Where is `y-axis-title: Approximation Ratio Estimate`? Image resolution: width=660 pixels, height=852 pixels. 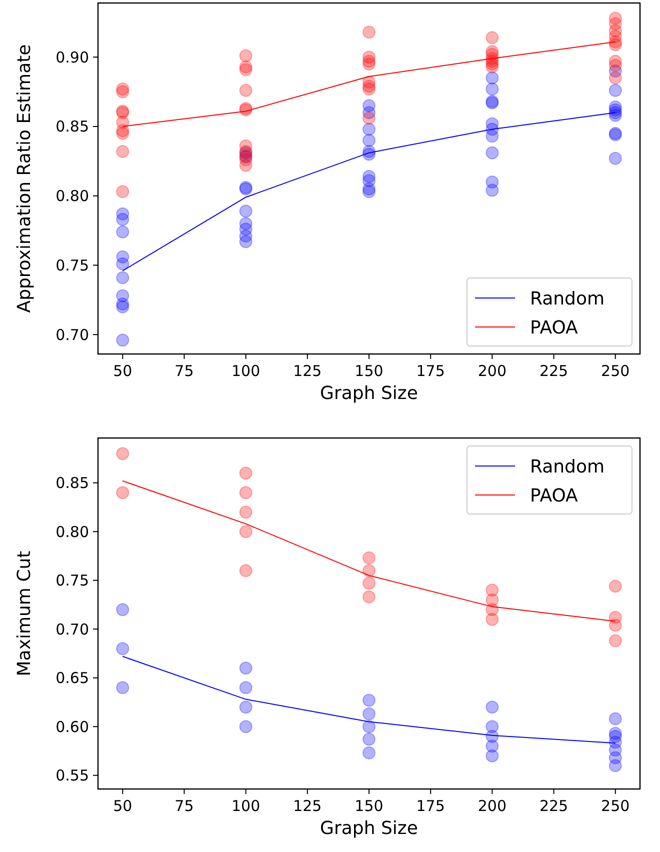 y-axis-title: Approximation Ratio Estimate is located at coordinates (24, 178).